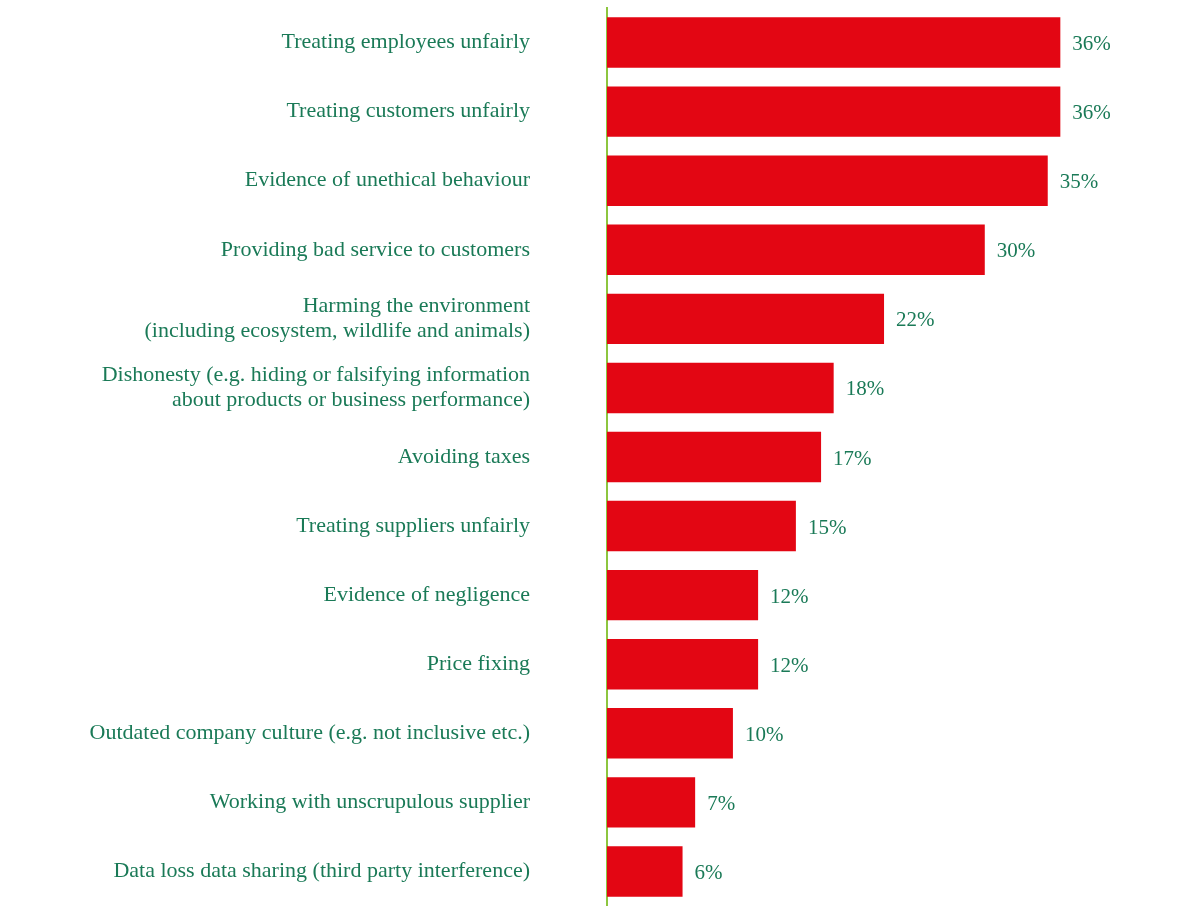 This screenshot has height=906, width=1181. What do you see at coordinates (915, 319) in the screenshot?
I see `data-label: 22%` at bounding box center [915, 319].